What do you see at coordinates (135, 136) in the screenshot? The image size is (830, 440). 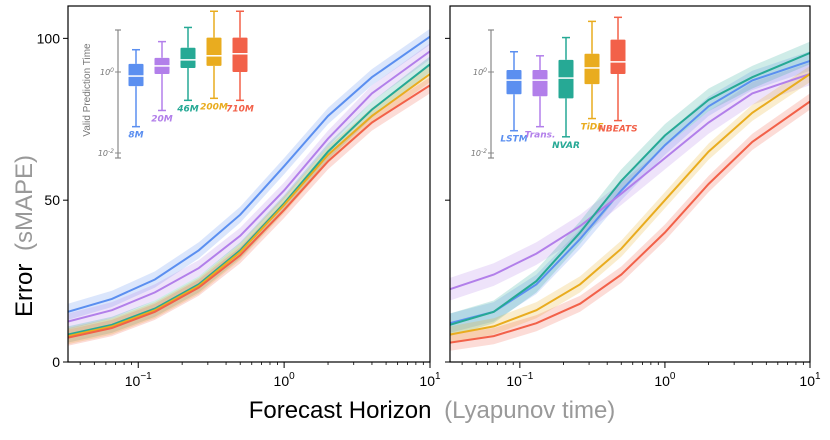 I see `box-label: 8M` at bounding box center [135, 136].